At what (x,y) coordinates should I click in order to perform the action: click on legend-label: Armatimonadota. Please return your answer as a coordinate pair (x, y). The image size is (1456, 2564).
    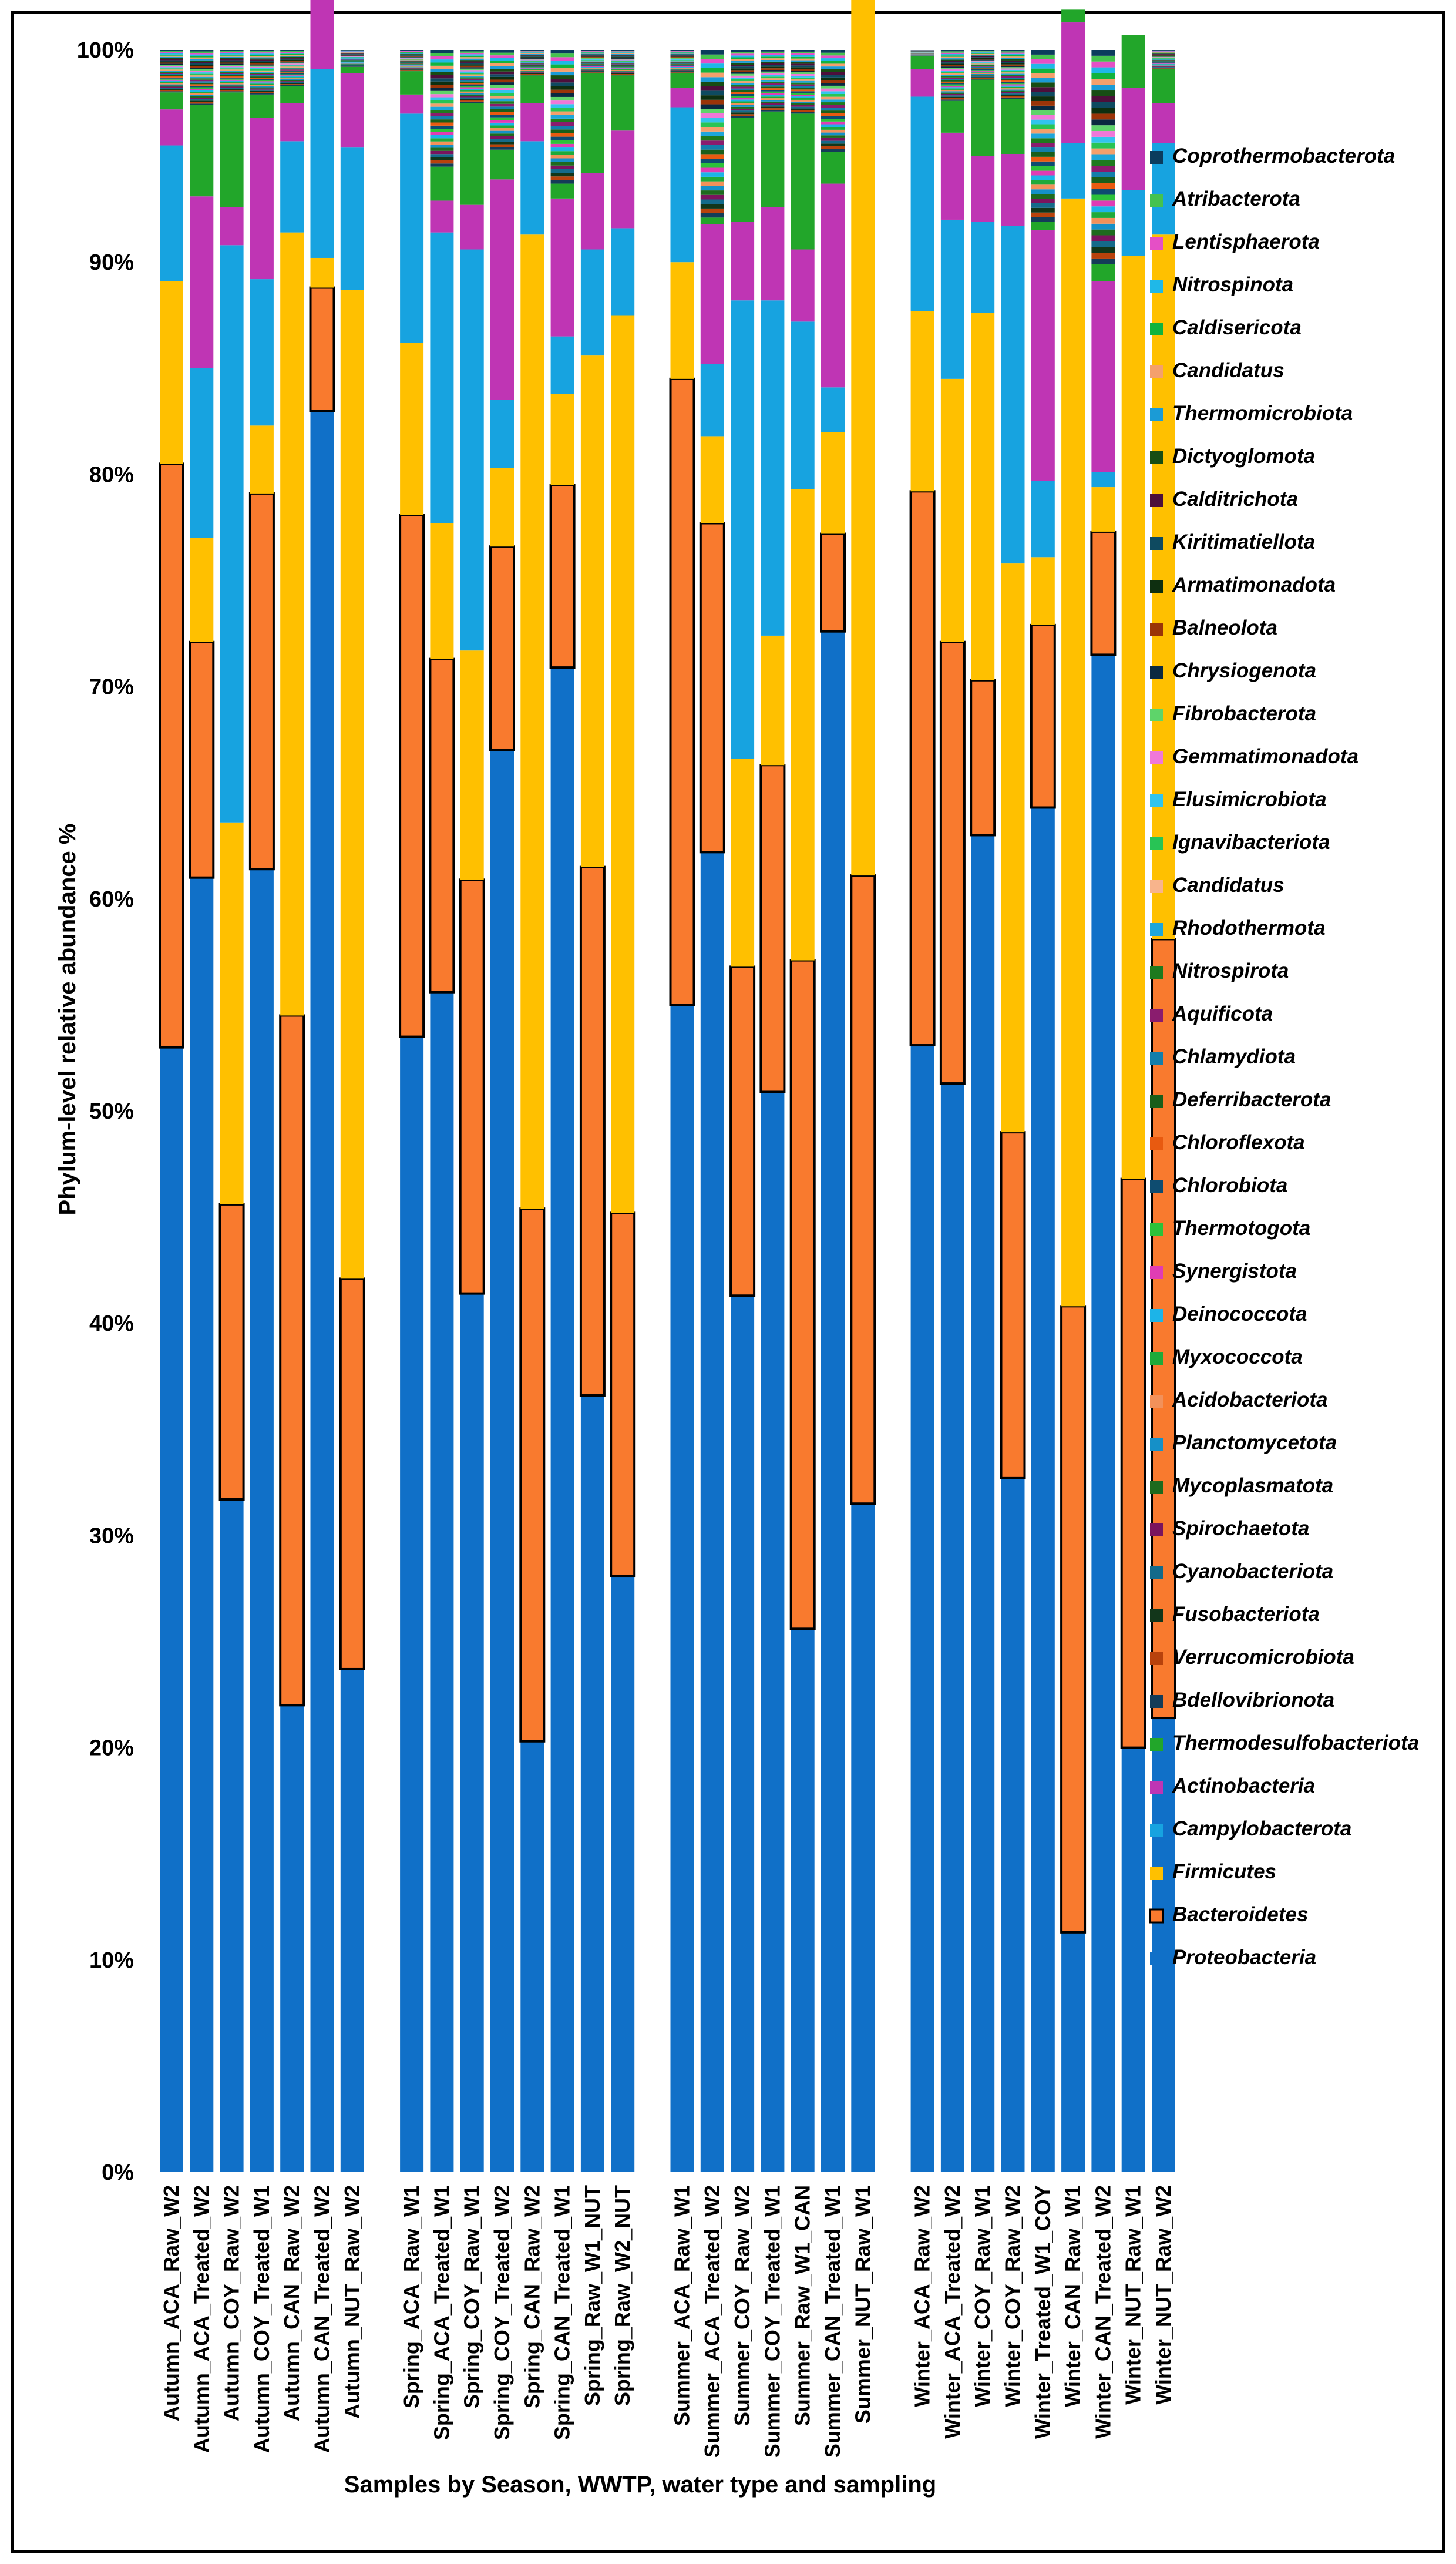
    Looking at the image, I should click on (1254, 584).